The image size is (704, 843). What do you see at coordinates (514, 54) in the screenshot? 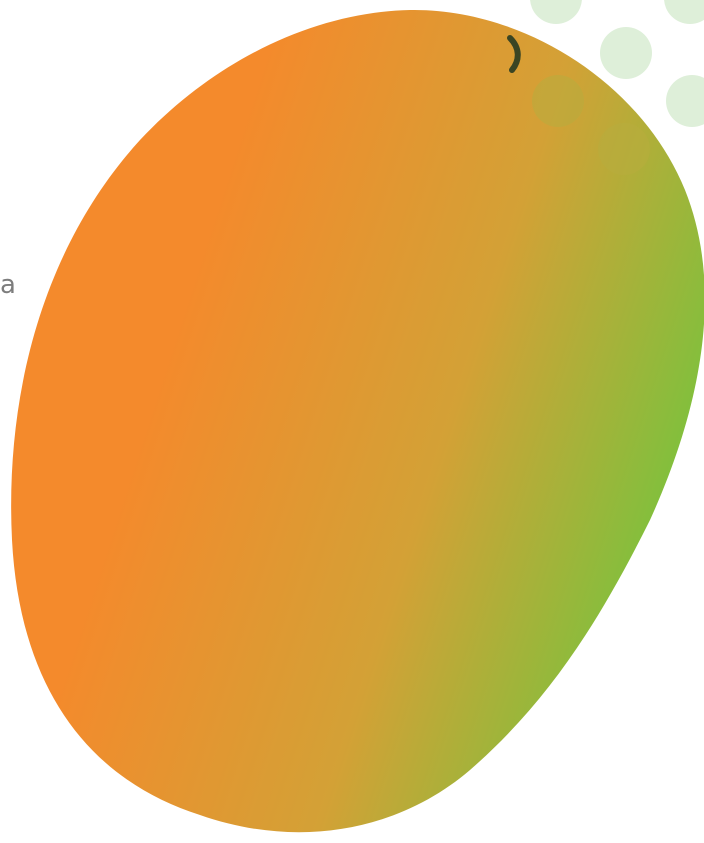
I see `curve-mark` at bounding box center [514, 54].